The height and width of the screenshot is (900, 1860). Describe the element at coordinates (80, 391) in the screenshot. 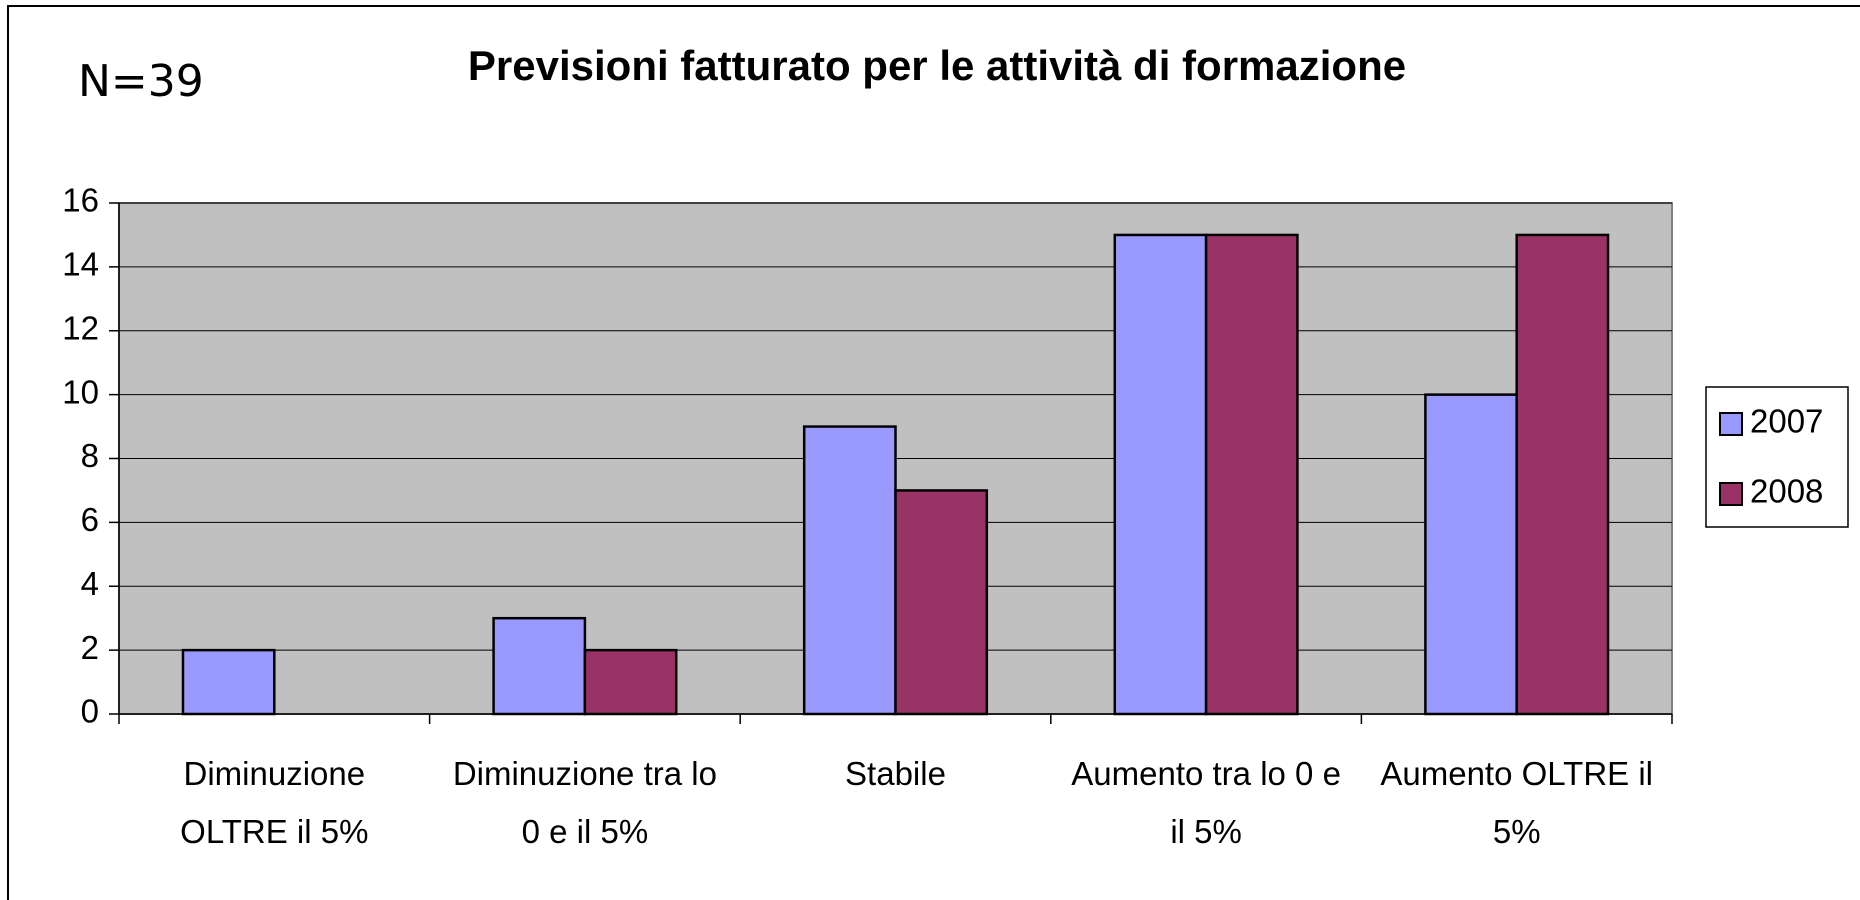

I see `y-tick-label: 10` at that location.